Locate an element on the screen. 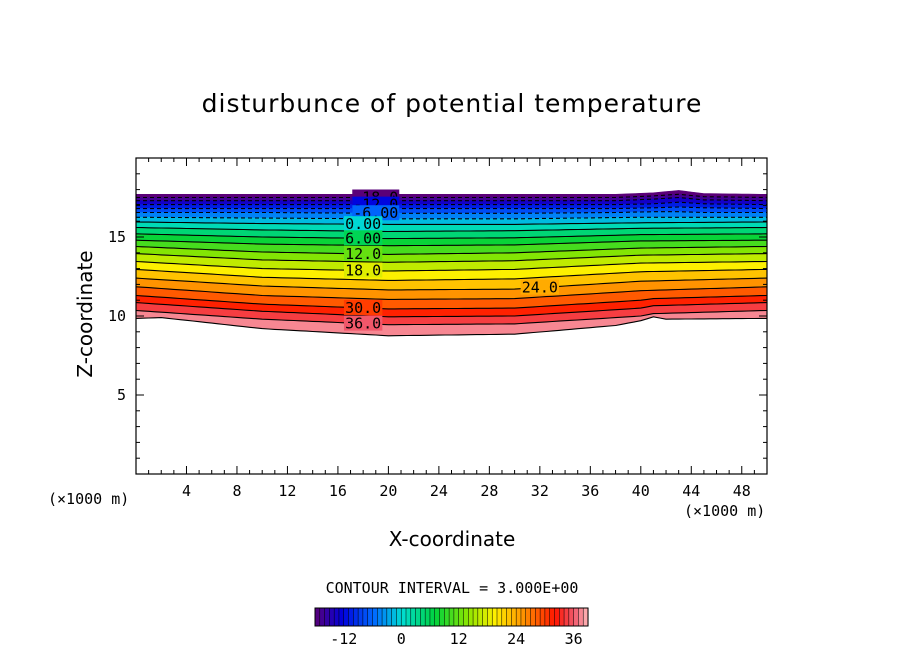 Image resolution: width=904 pixels, height=654 pixels. x-tick-label: 12 is located at coordinates (287, 491).